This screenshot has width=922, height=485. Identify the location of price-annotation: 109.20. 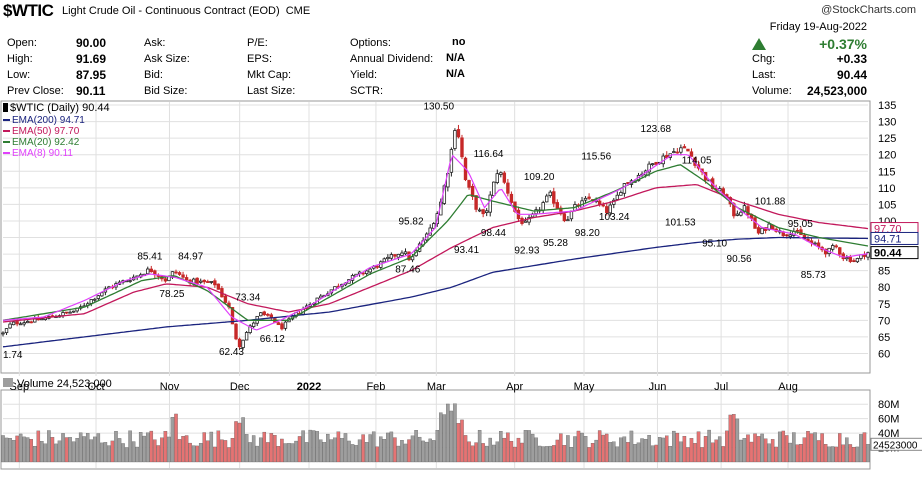
(539, 177).